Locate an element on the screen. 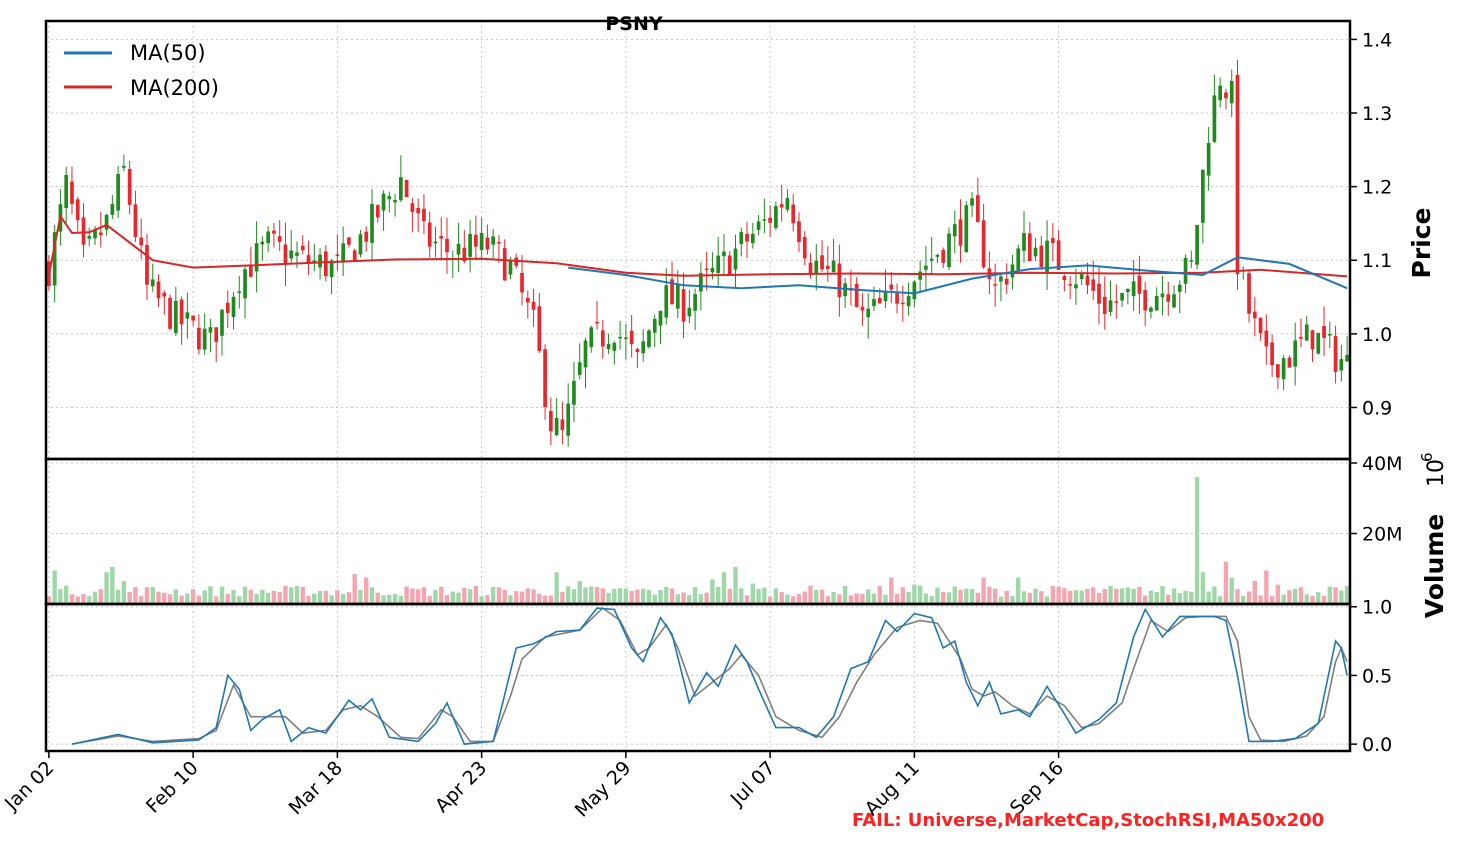  price-tick-label: 1.4 is located at coordinates (1377, 40).